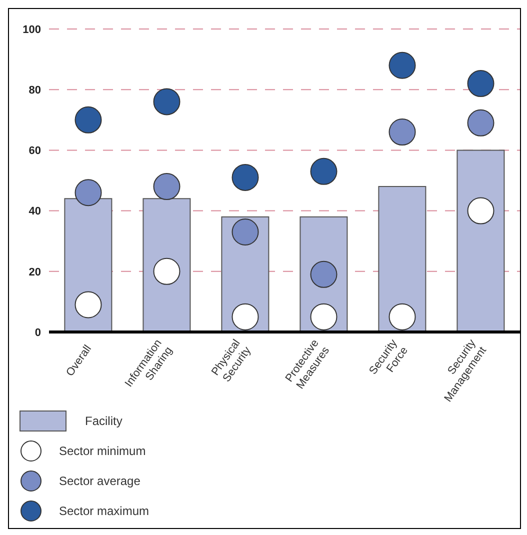 This screenshot has height=535, width=527. Describe the element at coordinates (103, 421) in the screenshot. I see `legend-label: Facility` at that location.